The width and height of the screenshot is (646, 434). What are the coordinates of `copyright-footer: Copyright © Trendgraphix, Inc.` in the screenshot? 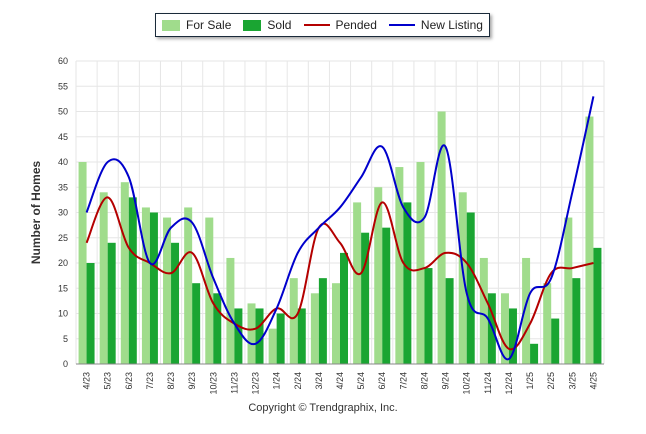 It's located at (323, 408).